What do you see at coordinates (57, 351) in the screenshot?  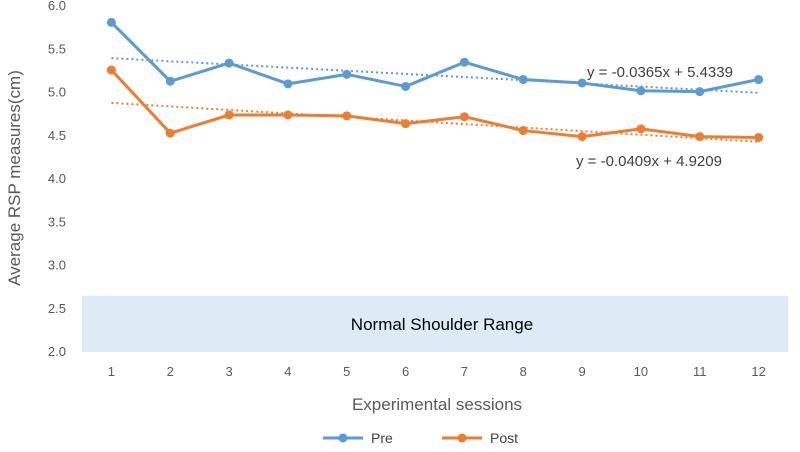 I see `y-tick-label: 2.0` at bounding box center [57, 351].